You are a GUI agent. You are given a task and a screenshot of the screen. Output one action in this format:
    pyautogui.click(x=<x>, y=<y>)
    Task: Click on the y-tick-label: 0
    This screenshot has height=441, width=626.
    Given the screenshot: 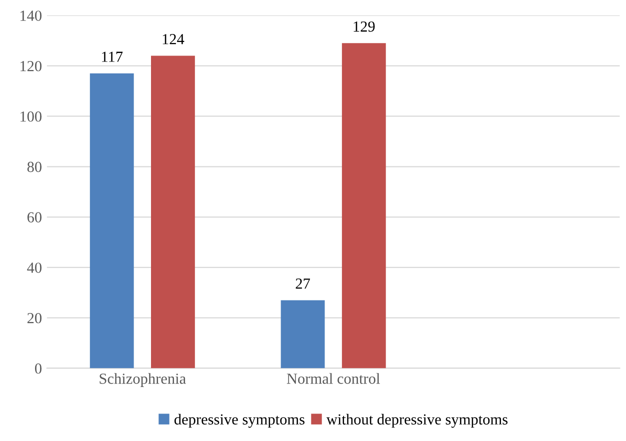 What is the action you would take?
    pyautogui.click(x=38, y=368)
    